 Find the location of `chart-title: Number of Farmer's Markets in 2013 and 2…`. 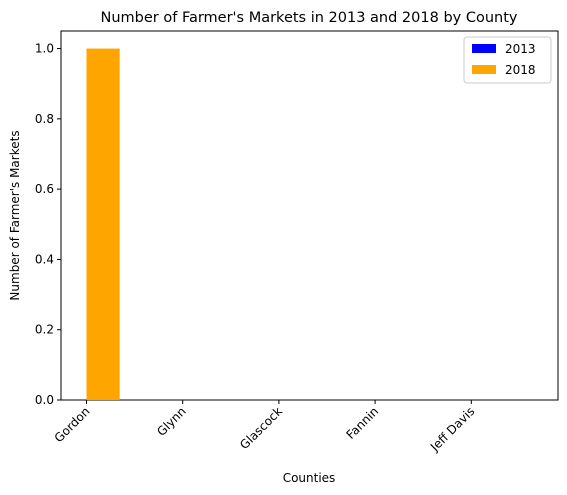

chart-title: Number of Farmer's Markets in 2013 and 2… is located at coordinates (309, 18).